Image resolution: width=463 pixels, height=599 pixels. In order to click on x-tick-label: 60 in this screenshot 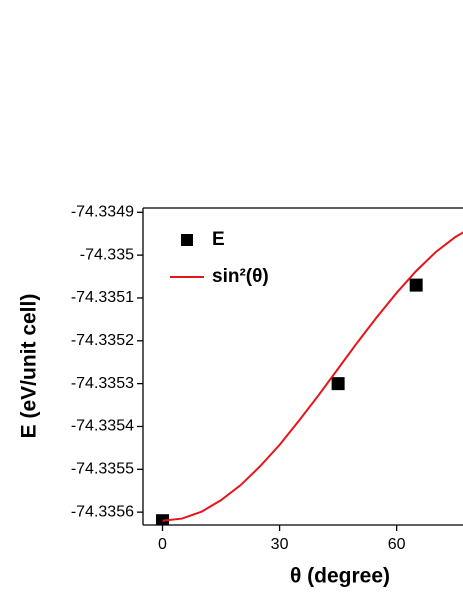, I will do `click(397, 544)`.